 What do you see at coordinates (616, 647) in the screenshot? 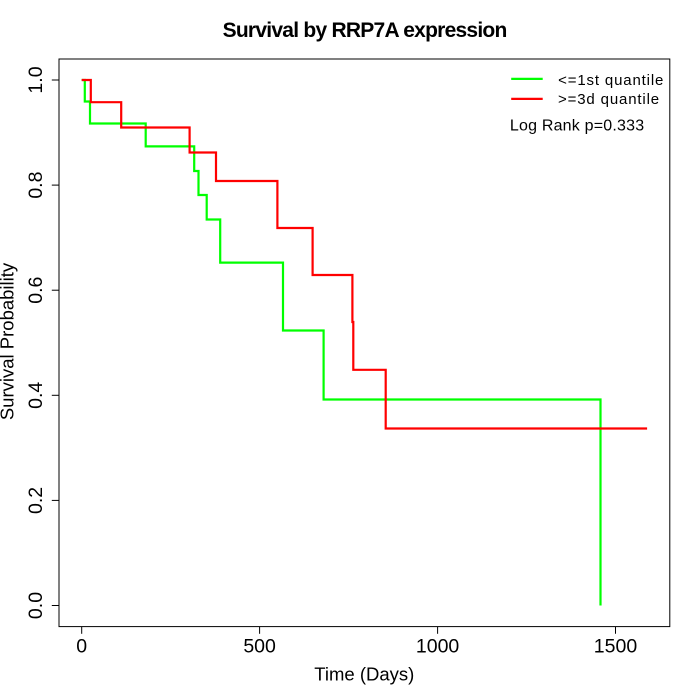
I see `svg-text: 1500` at bounding box center [616, 647].